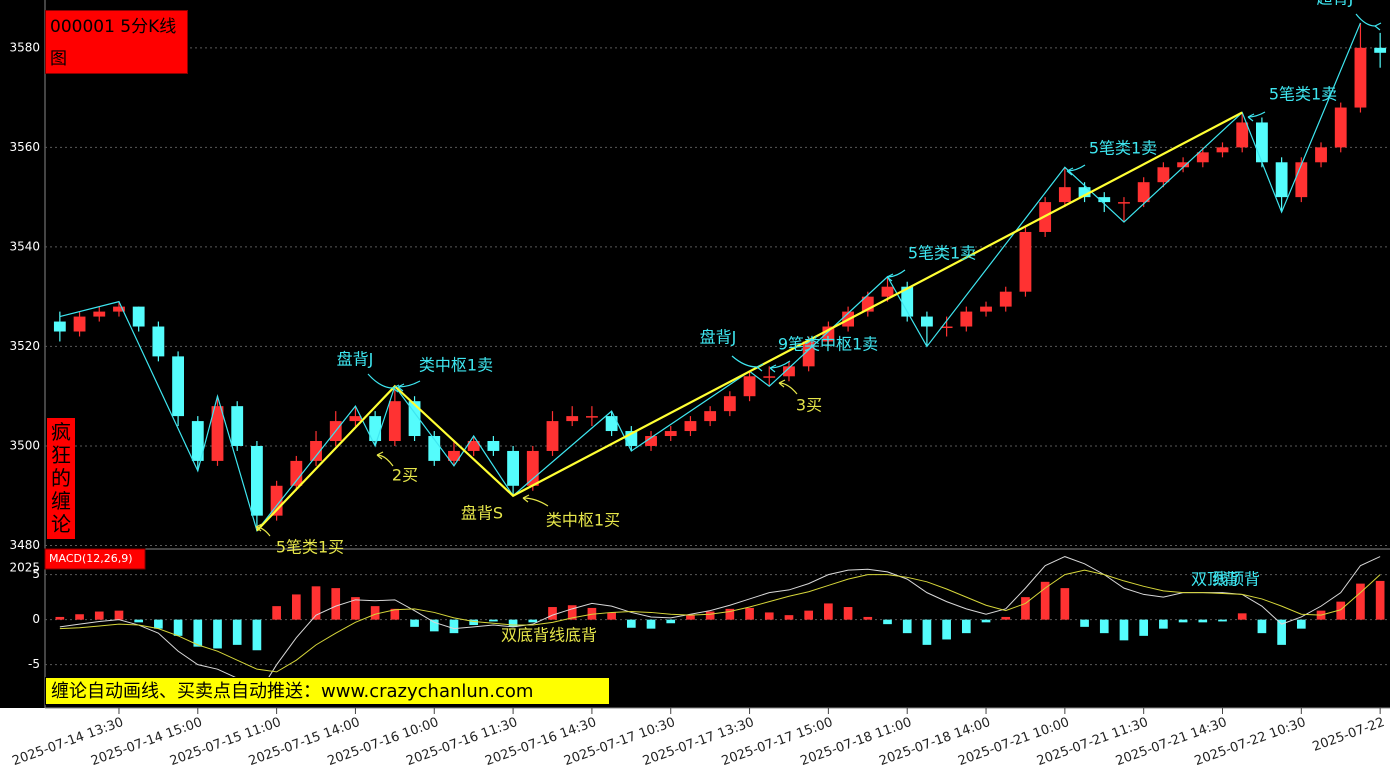  Describe the element at coordinates (1335, 4) in the screenshot. I see `annotation: 超背J` at that location.